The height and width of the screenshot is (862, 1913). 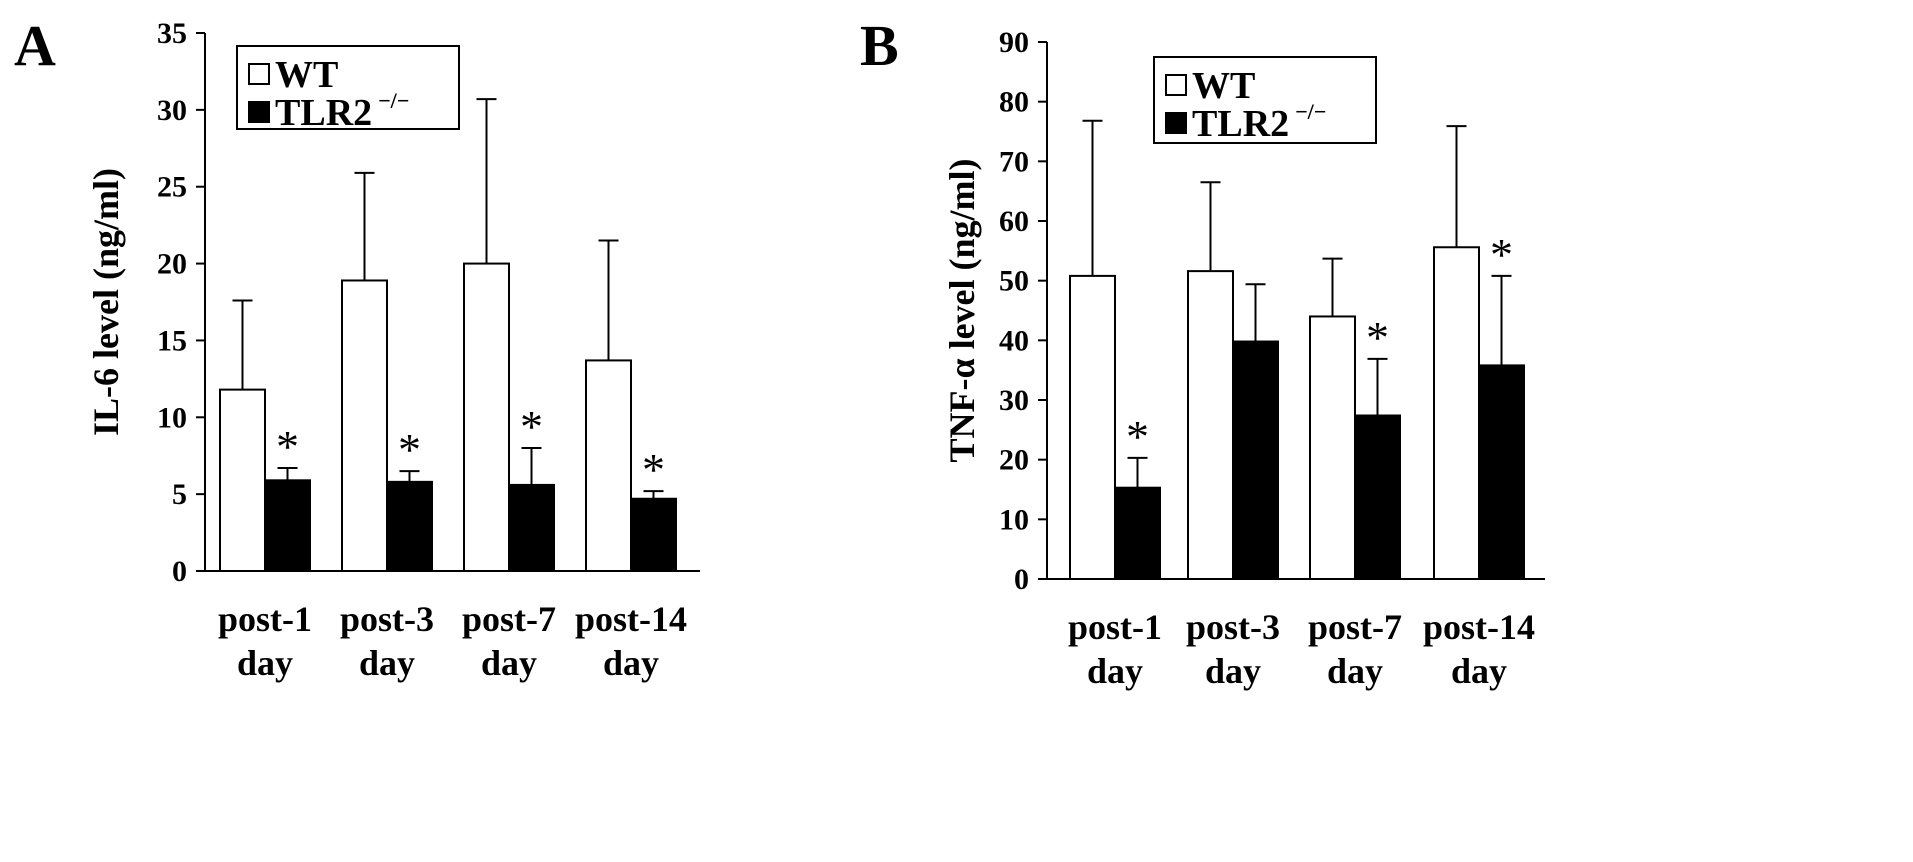 What do you see at coordinates (172, 110) in the screenshot?
I see `panel-a-y-tick-label: 30` at bounding box center [172, 110].